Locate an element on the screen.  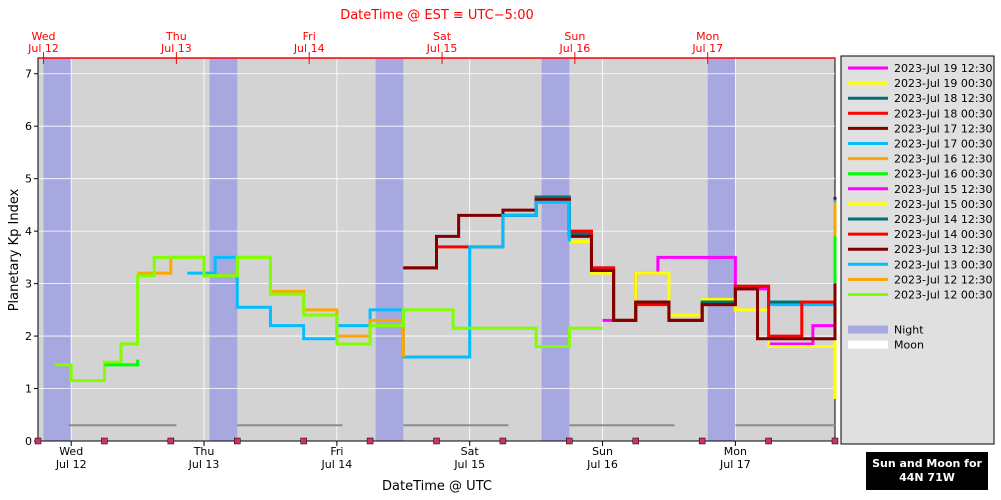
top-x-tick-label-date: Jul 13 is located at coordinates (176, 48).